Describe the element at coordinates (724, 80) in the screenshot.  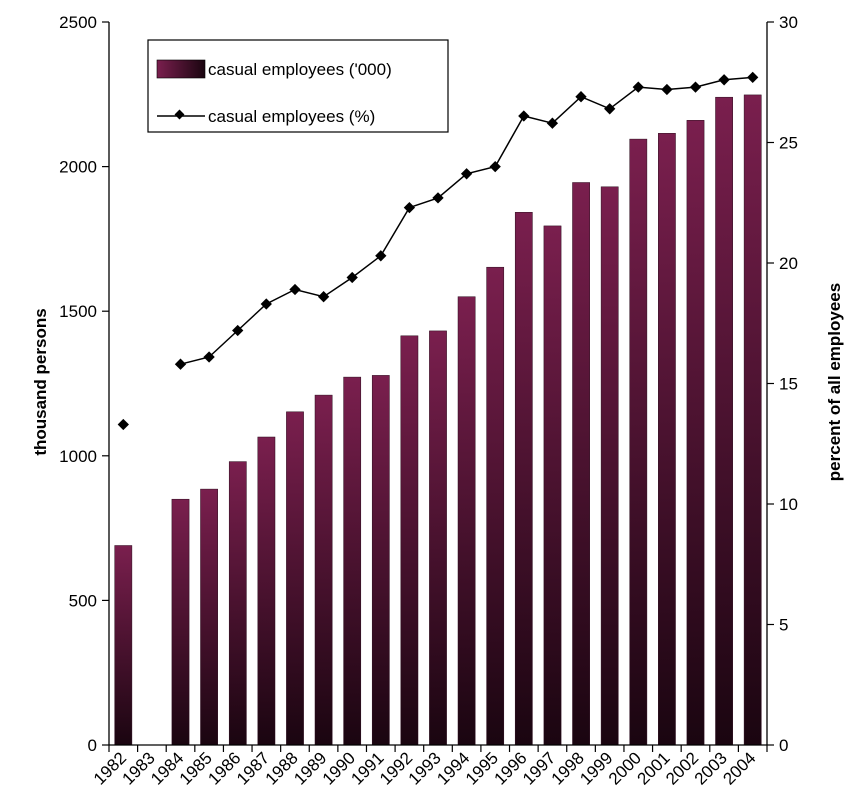
I see `line-point-2003` at that location.